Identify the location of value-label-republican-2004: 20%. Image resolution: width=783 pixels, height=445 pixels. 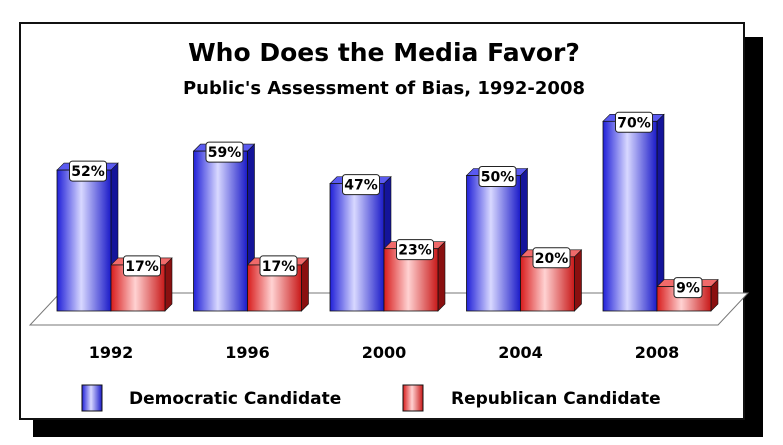
(552, 259).